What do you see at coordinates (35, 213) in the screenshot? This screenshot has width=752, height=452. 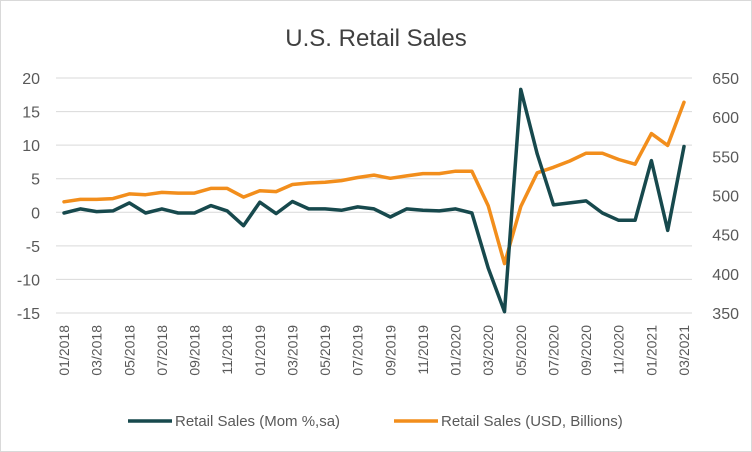 I see `left-tick-label: 0` at bounding box center [35, 213].